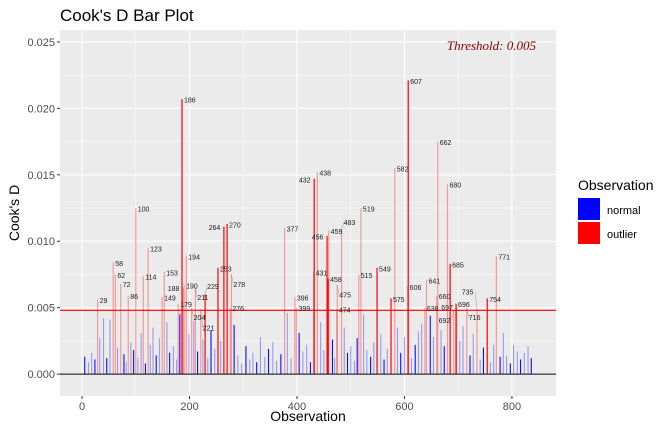 Image resolution: width=672 pixels, height=432 pixels. Describe the element at coordinates (189, 407) in the screenshot. I see `x-tick-label: 200` at that location.